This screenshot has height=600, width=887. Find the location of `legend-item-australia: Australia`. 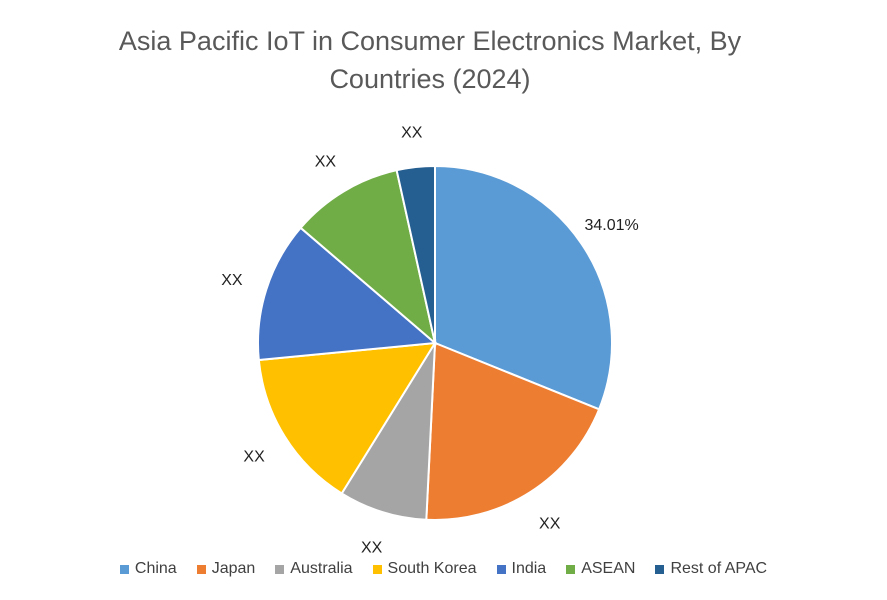

legend-item-australia: Australia is located at coordinates (314, 569).